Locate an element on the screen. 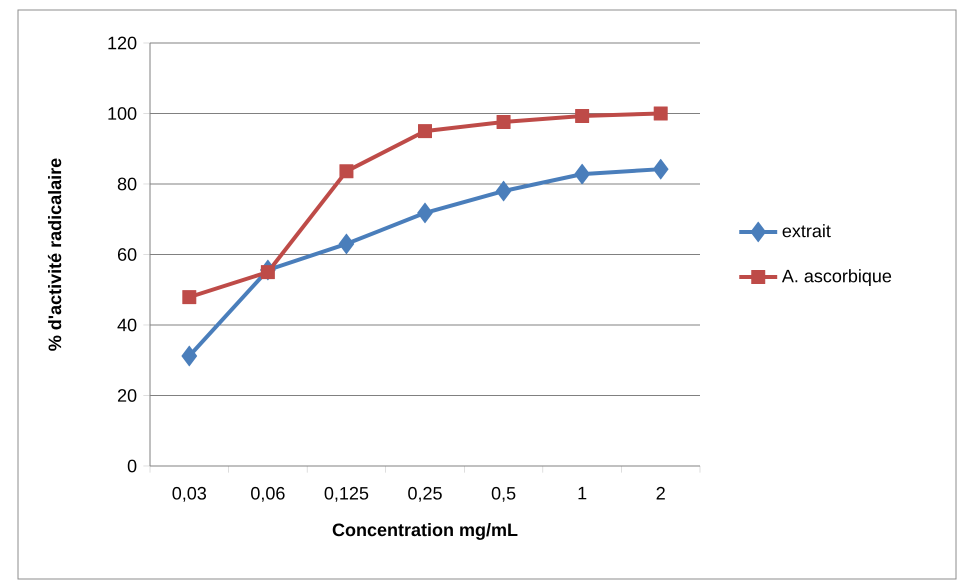 The width and height of the screenshot is (959, 581). y-tick-label: 40 is located at coordinates (126, 325).